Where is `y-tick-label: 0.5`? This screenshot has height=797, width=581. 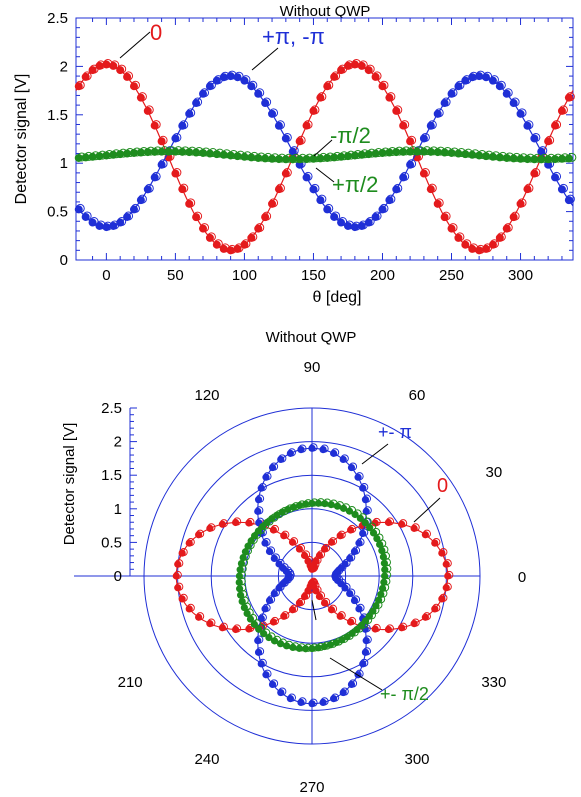
y-tick-label: 0.5 is located at coordinates (57, 212).